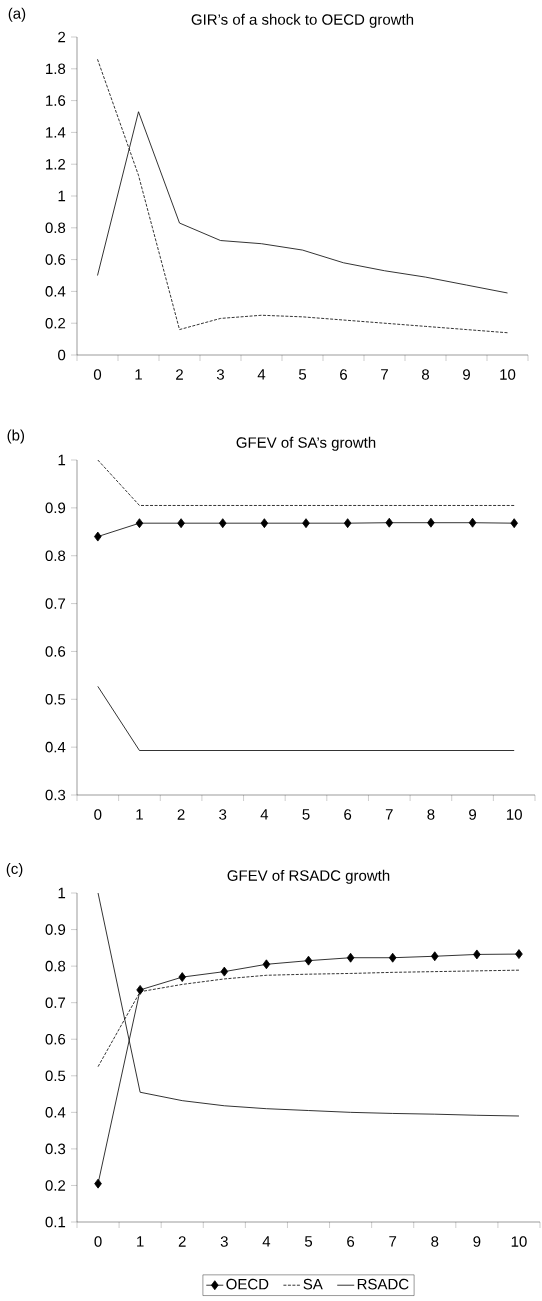 This screenshot has height=1301, width=542. I want to click on y-tick-label: 2, so click(62, 37).